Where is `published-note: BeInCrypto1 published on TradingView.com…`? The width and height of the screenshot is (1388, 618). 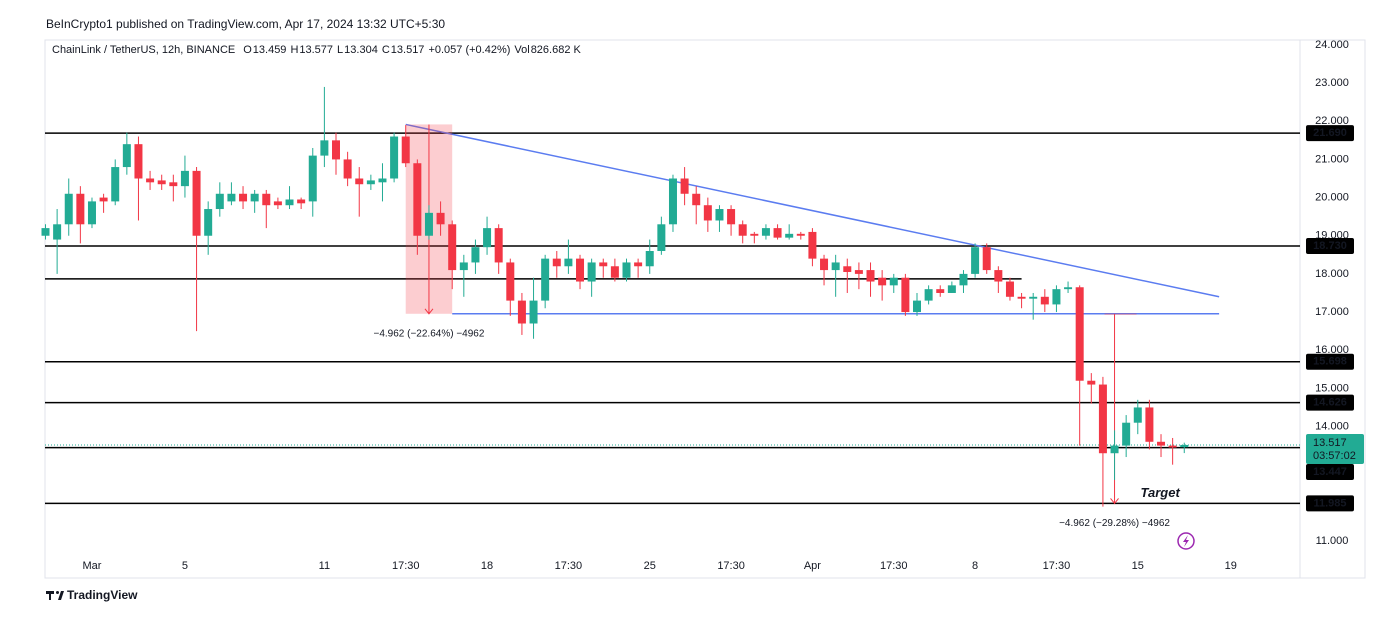 published-note: BeInCrypto1 published on TradingView.com… is located at coordinates (245, 24).